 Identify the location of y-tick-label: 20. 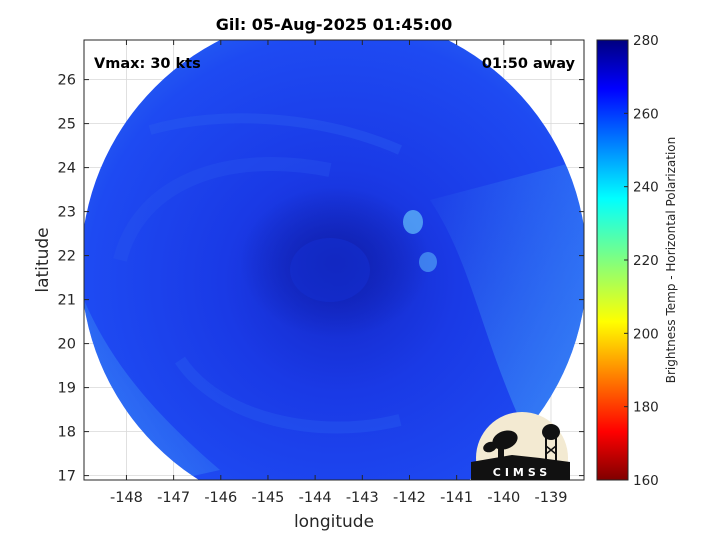
(67, 345).